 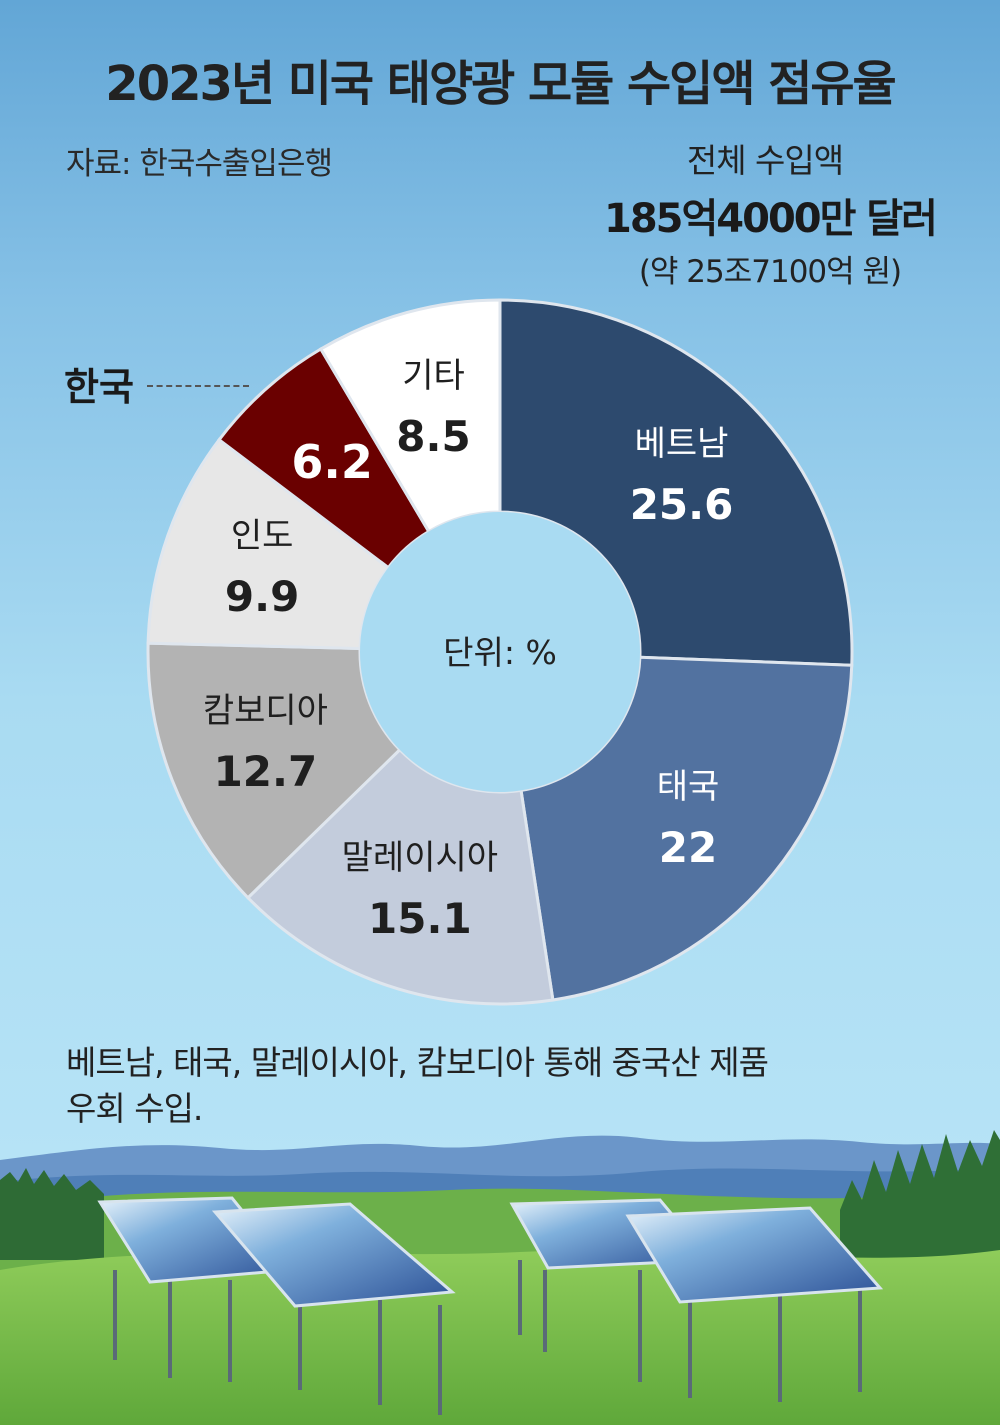 What do you see at coordinates (771, 219) in the screenshot?
I see `total-import-value: 185억4000만 달러` at bounding box center [771, 219].